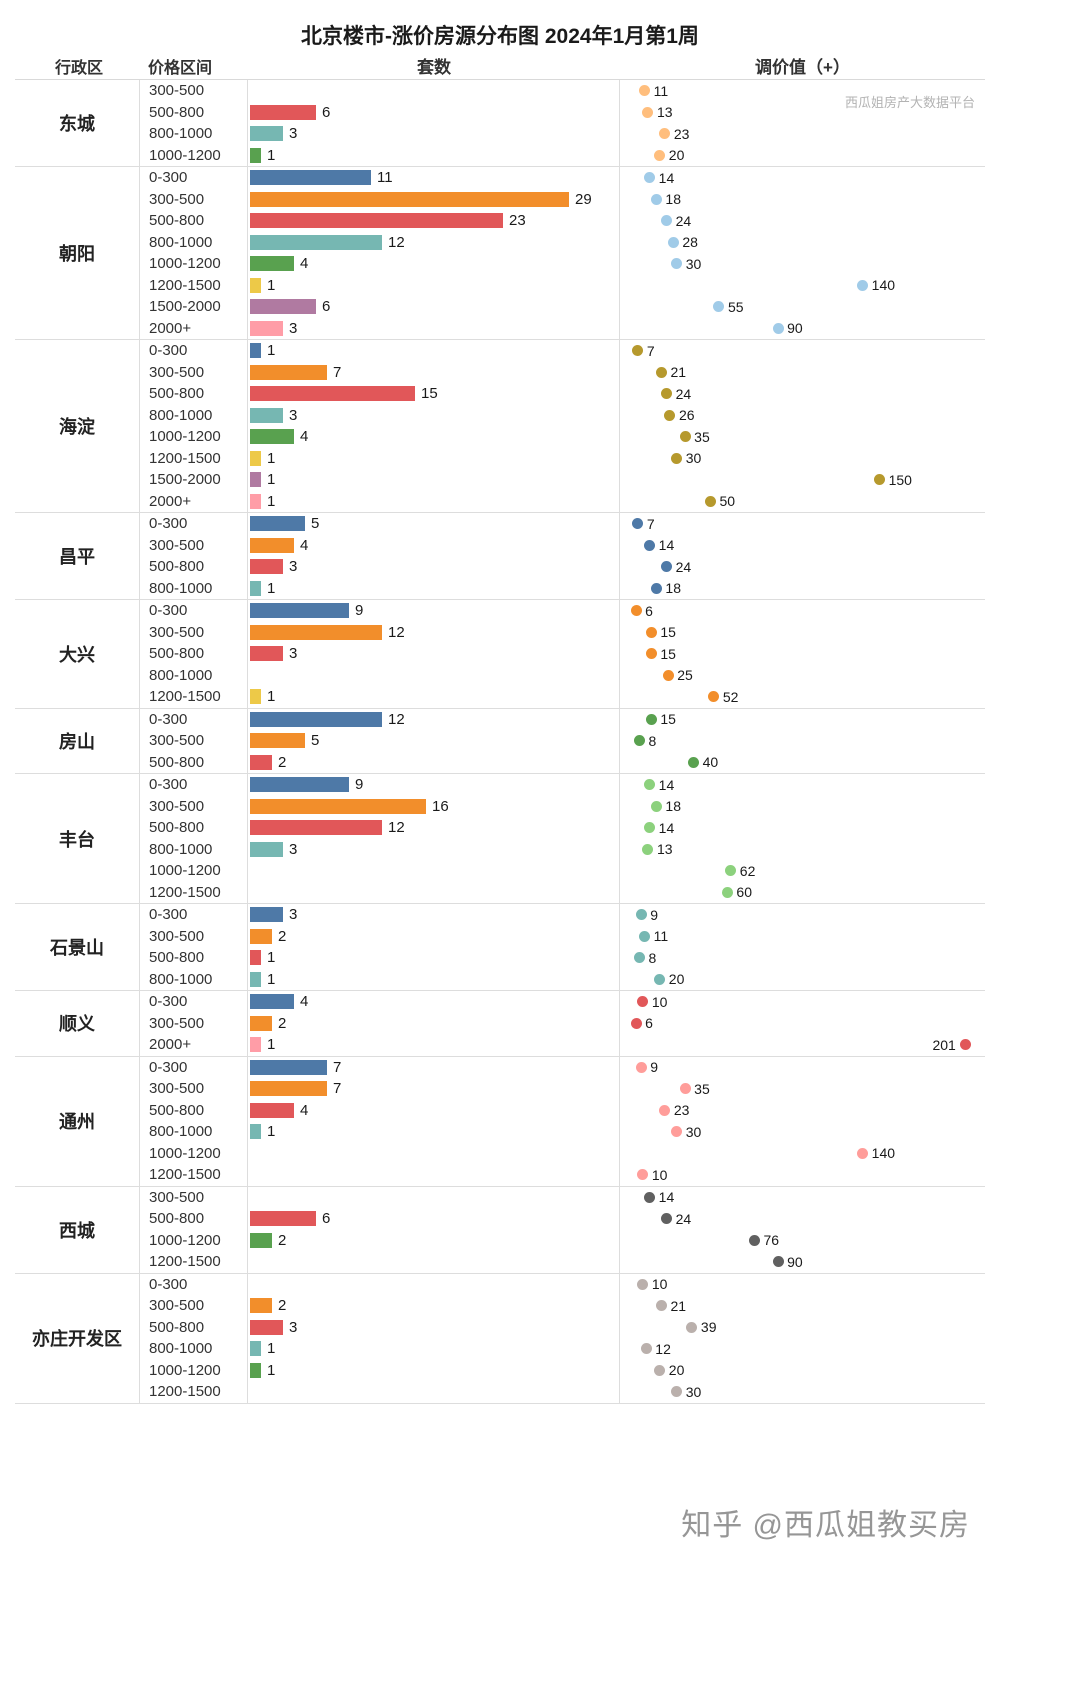 This screenshot has width=1080, height=1683. I want to click on chart-row: 300-500 16 18, so click(562, 806).